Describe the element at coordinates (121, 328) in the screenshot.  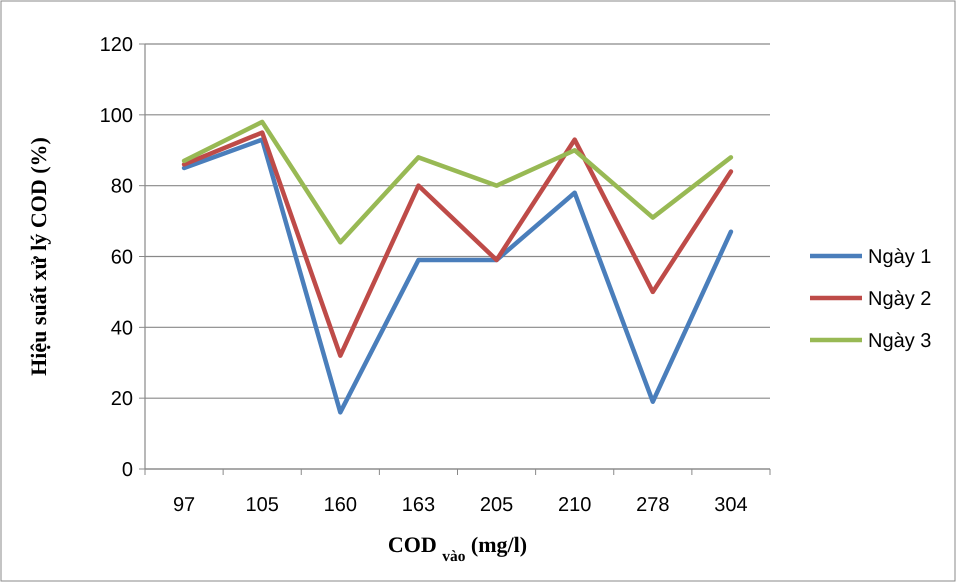
I see `y-tick-label: 40` at that location.